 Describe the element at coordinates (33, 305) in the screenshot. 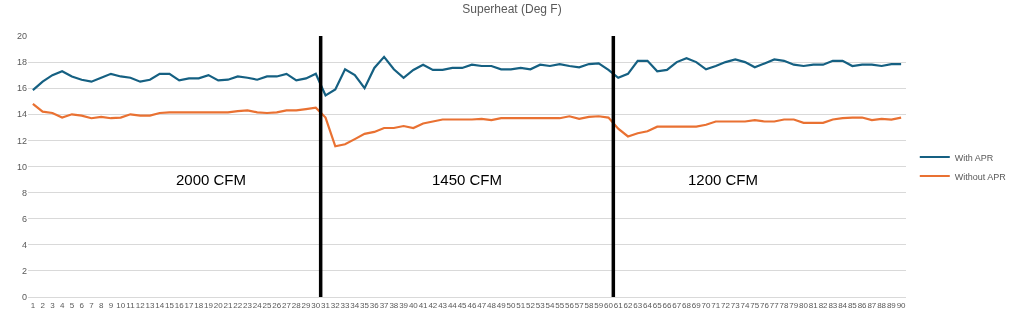

I see `x-tick-label: 1` at that location.